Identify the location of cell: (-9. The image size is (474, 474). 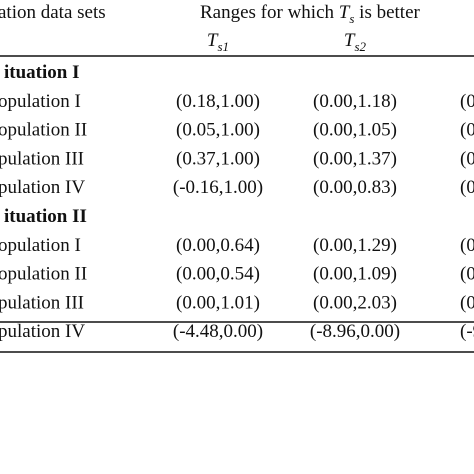
(467, 331).